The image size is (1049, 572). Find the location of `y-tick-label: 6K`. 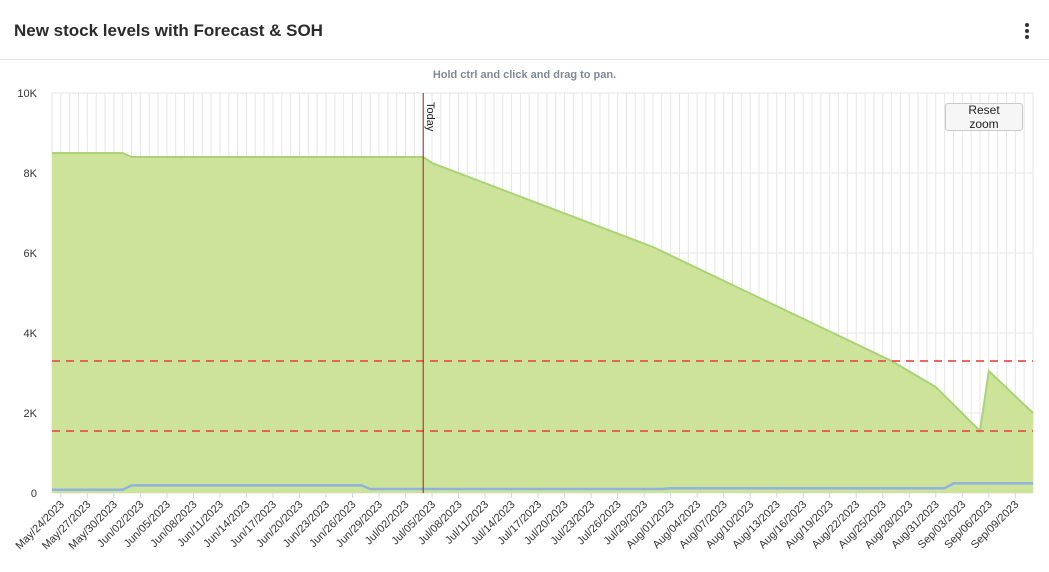

y-tick-label: 6K is located at coordinates (31, 254).